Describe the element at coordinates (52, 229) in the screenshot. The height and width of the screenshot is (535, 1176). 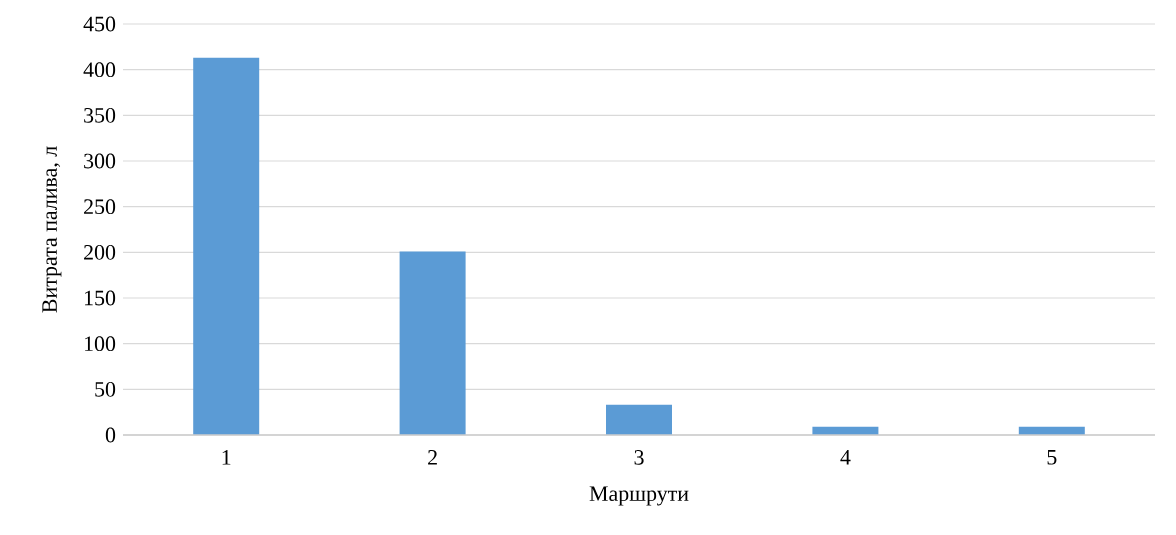
I see `y-axis-title: Витрата палива, л` at that location.